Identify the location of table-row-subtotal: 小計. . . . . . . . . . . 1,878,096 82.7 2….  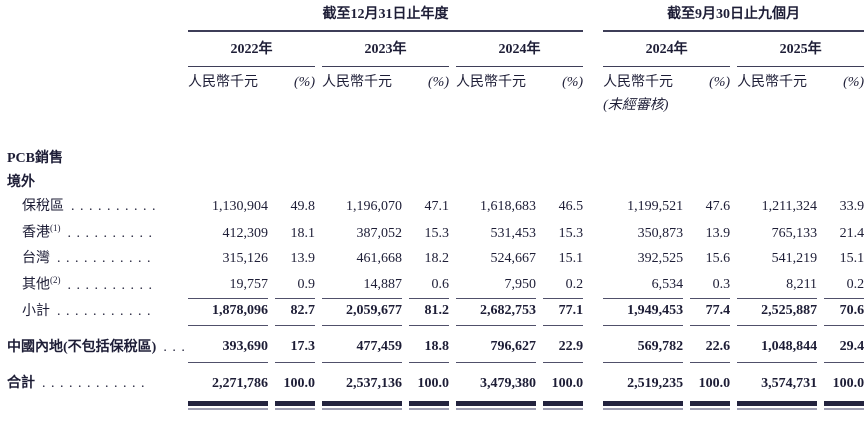
(436, 313).